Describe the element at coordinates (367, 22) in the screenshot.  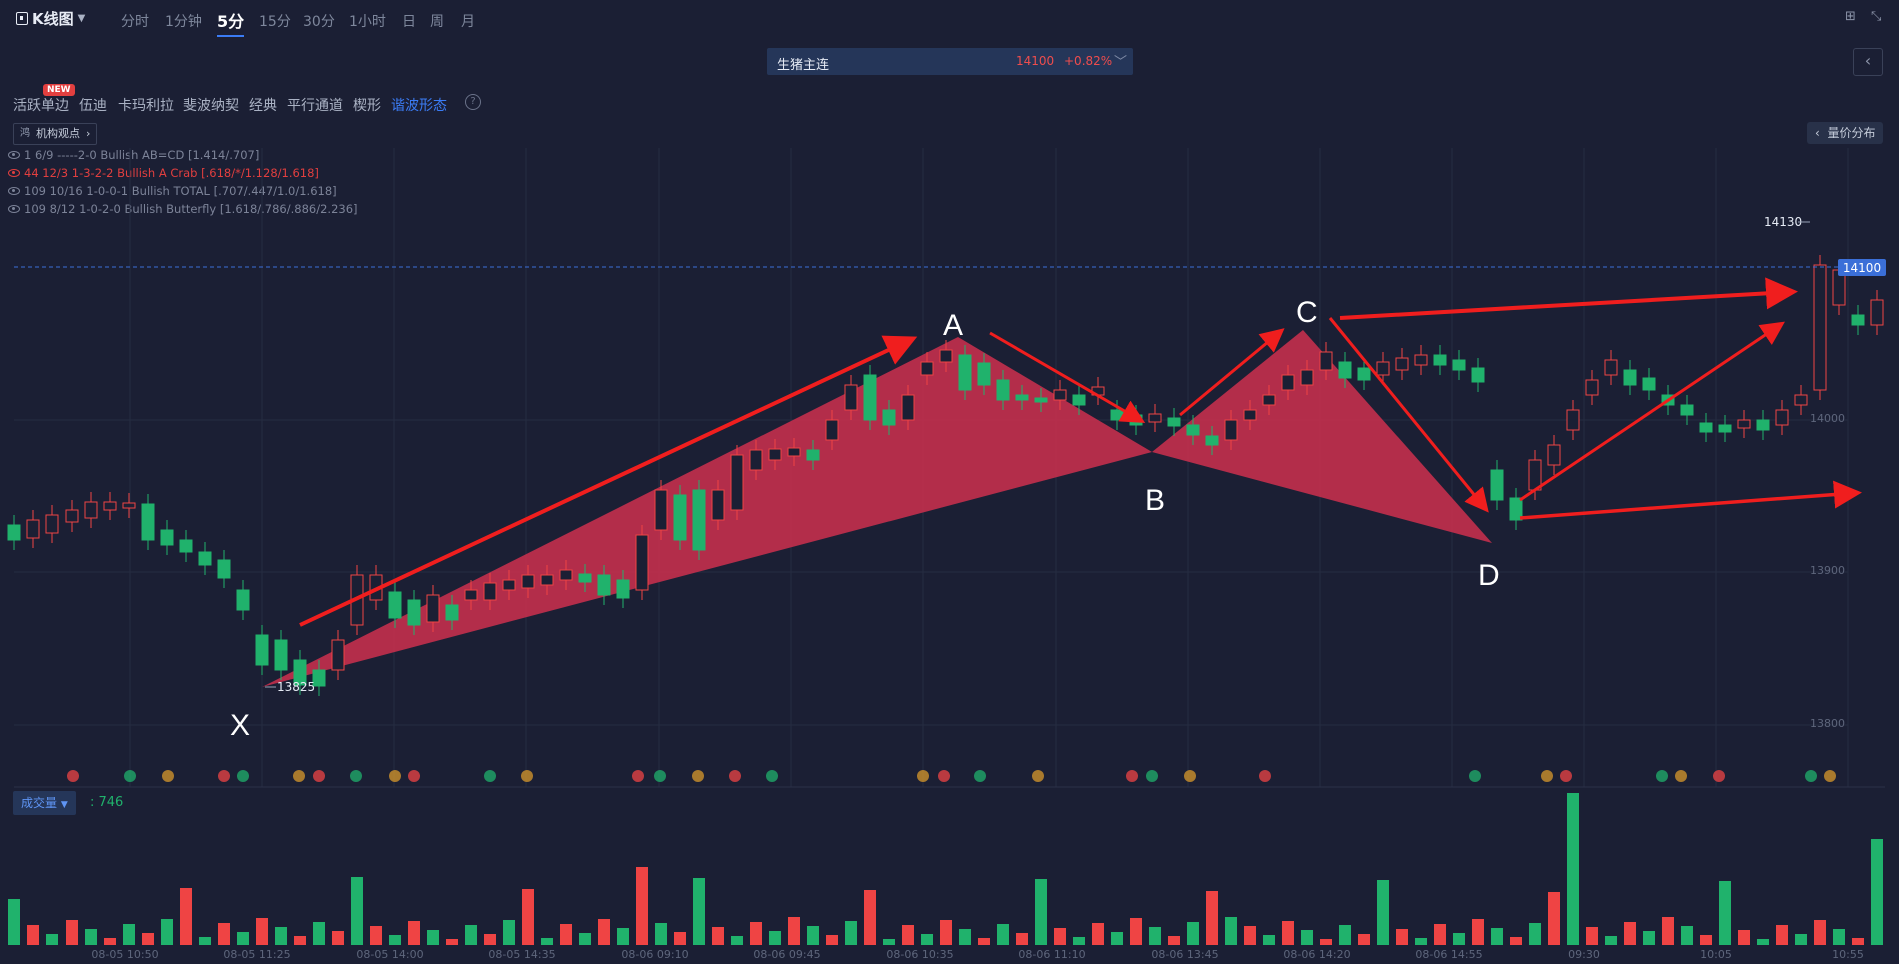
I see `timeframe-tab: 1小时` at that location.